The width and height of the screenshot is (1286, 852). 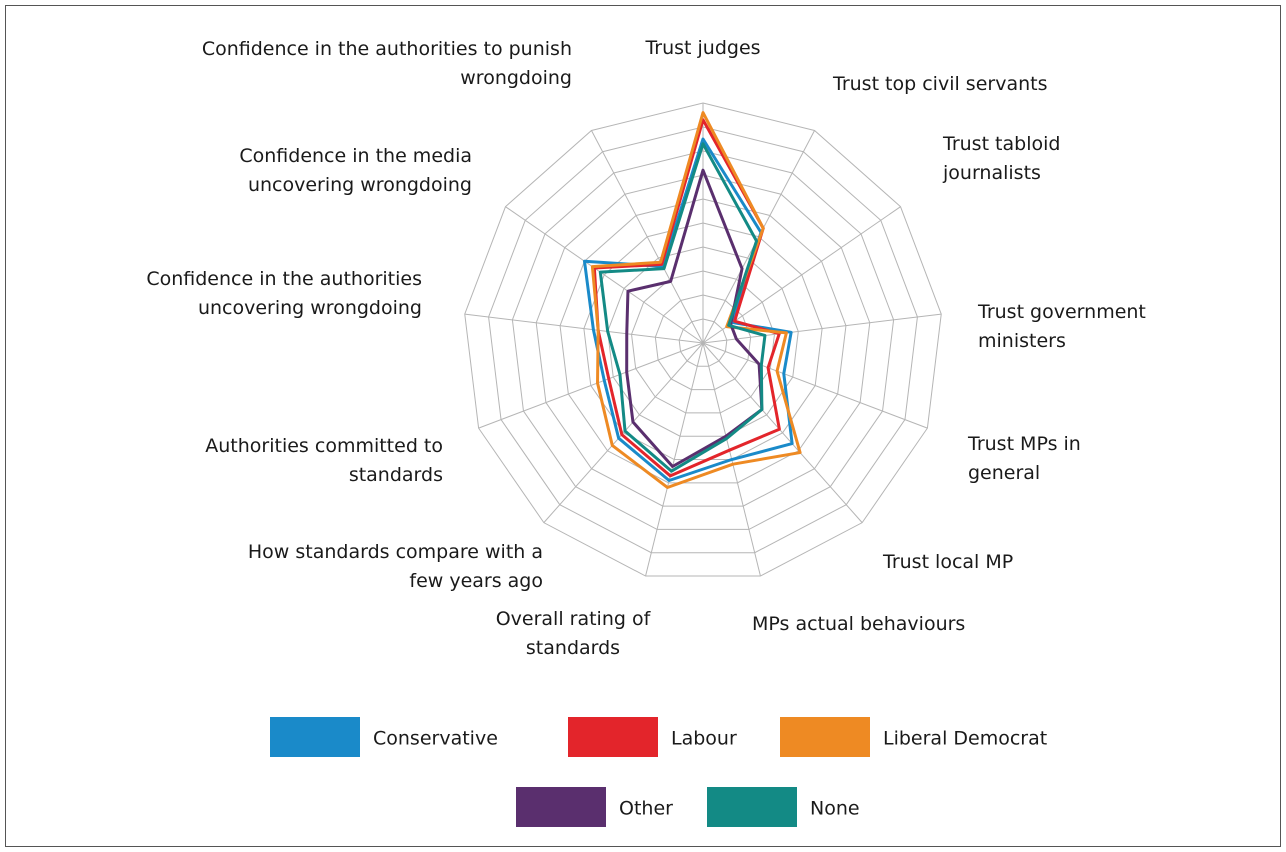 What do you see at coordinates (859, 624) in the screenshot?
I see `axis-label: MPs actual behaviours` at bounding box center [859, 624].